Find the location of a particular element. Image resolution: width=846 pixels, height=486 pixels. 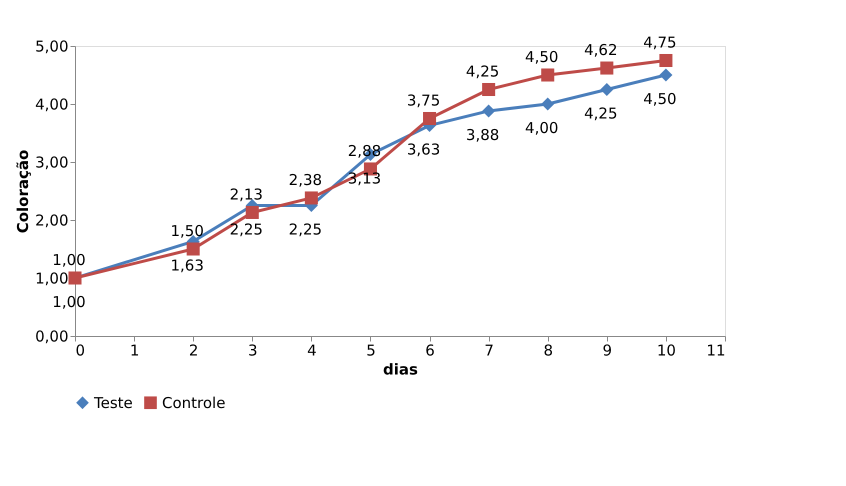

data-label: 1,50 is located at coordinates (187, 231).